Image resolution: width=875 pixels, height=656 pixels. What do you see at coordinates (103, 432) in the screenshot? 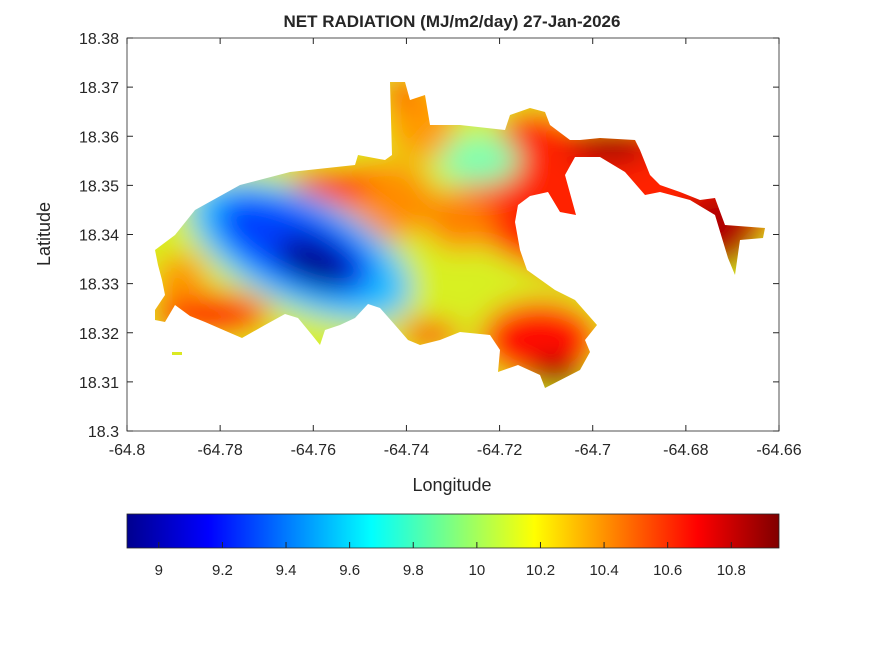
I see `y-tick-label: 18.3` at bounding box center [103, 432].